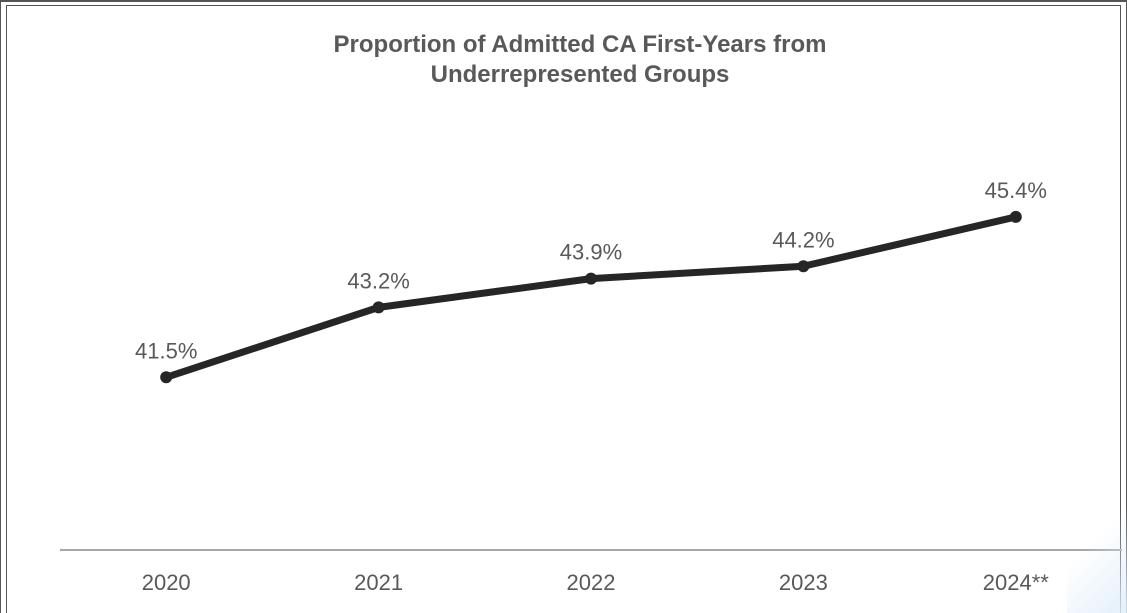 Image resolution: width=1127 pixels, height=613 pixels. Describe the element at coordinates (591, 252) in the screenshot. I see `data-label: 43.9%` at that location.